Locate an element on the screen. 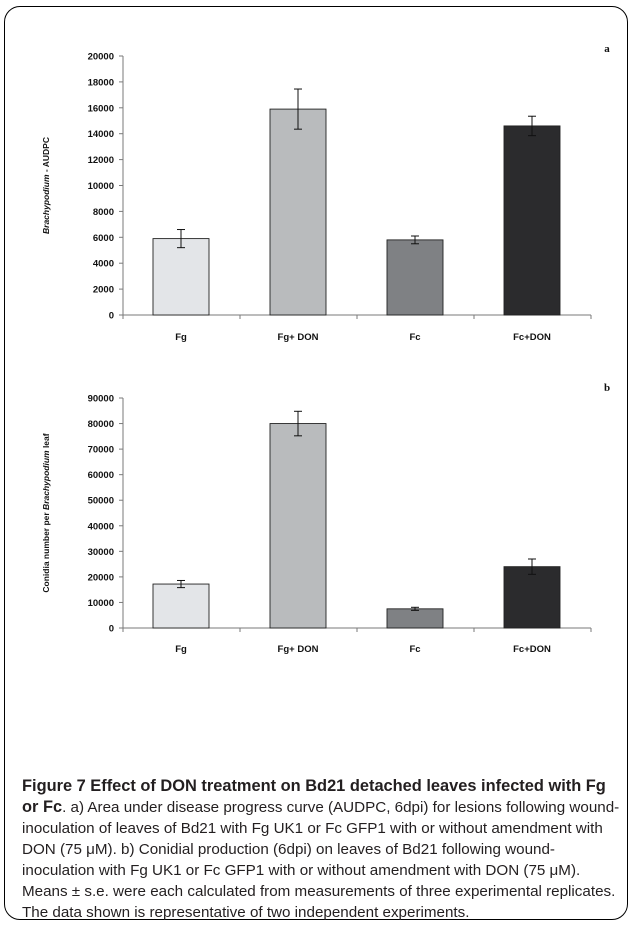 This screenshot has width=633, height=926. y-axis-label: Brachypodium - AUDPC is located at coordinates (46, 185).